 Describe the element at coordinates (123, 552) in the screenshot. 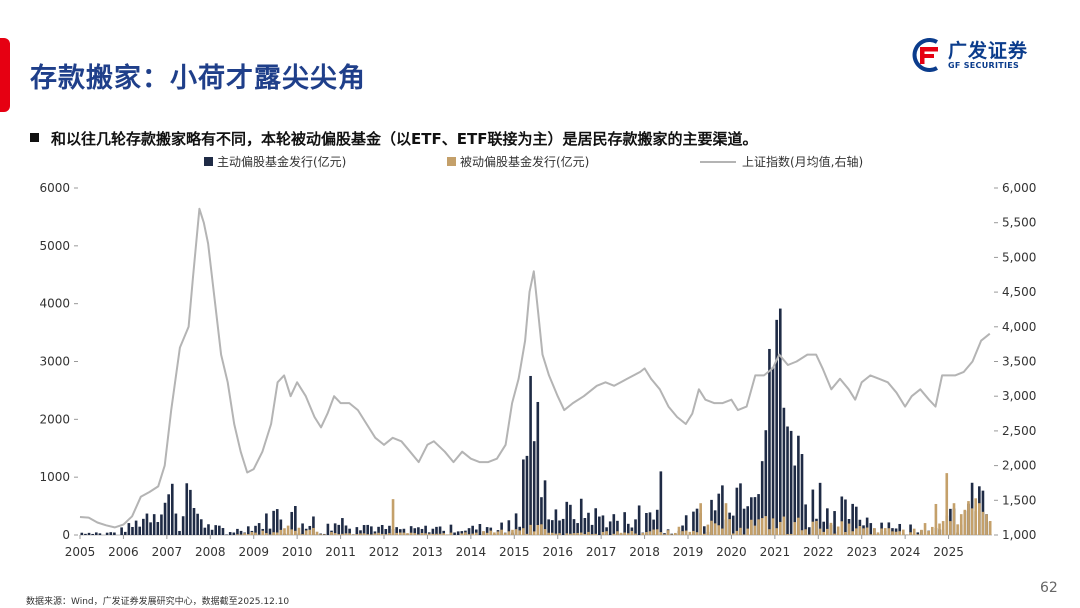

I see `x-tick-label: 2006` at that location.